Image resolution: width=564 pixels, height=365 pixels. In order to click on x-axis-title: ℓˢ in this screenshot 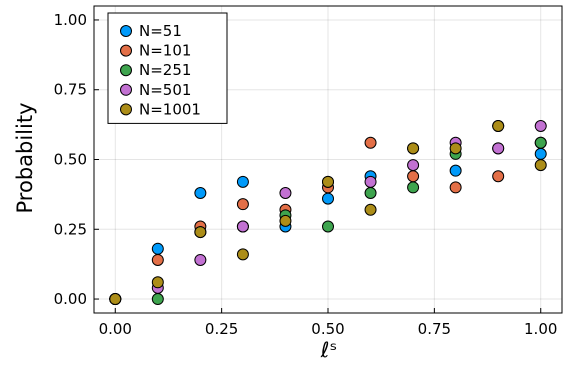, I will do `click(329, 350)`.